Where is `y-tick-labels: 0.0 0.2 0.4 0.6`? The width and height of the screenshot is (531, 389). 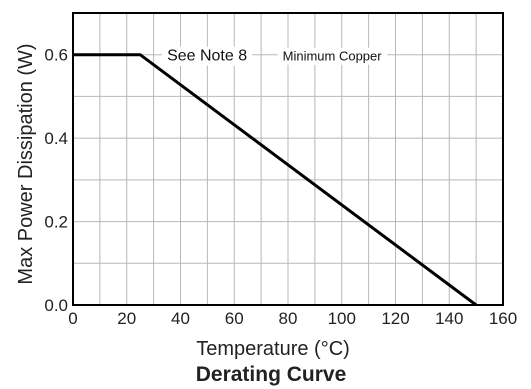
y-tick-labels: 0.0 0.2 0.4 0.6 is located at coordinates (56, 180).